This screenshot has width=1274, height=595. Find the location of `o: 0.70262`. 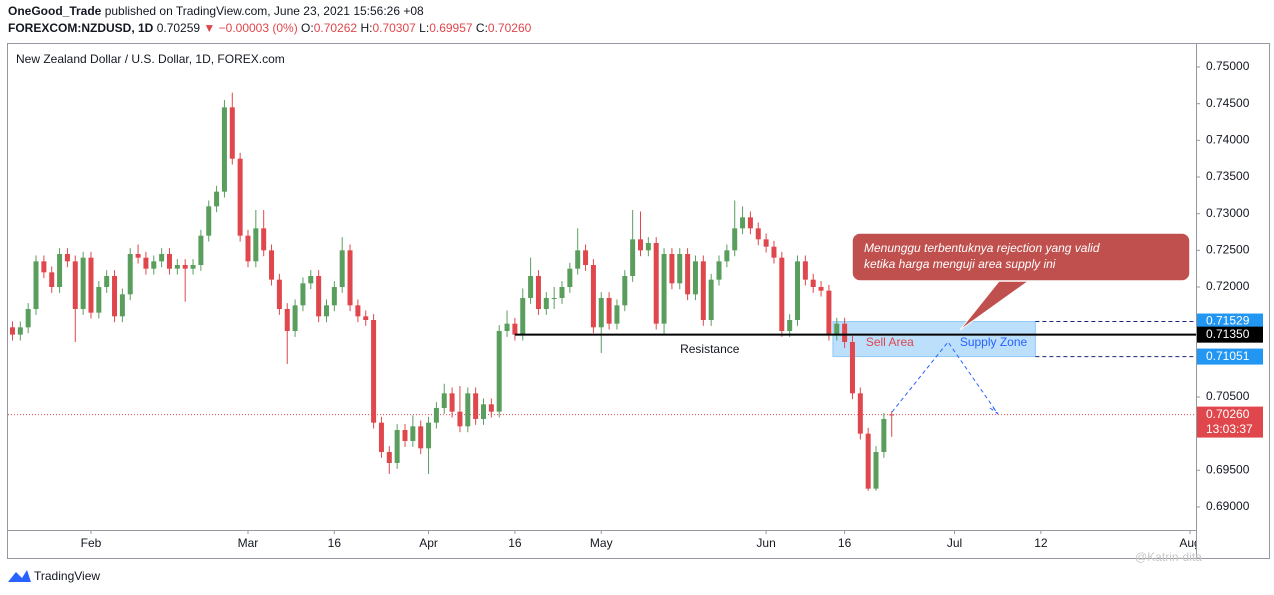

o: 0.70262 is located at coordinates (336, 28).